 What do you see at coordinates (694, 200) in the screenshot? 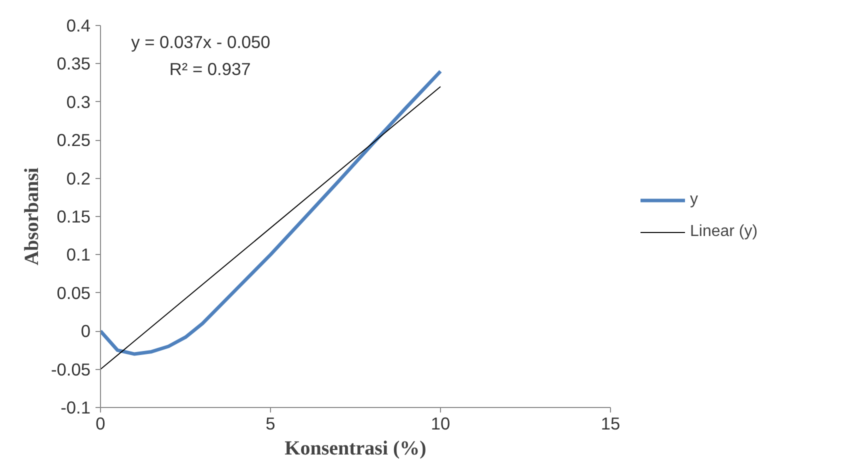
I see `legend-label: y` at bounding box center [694, 200].